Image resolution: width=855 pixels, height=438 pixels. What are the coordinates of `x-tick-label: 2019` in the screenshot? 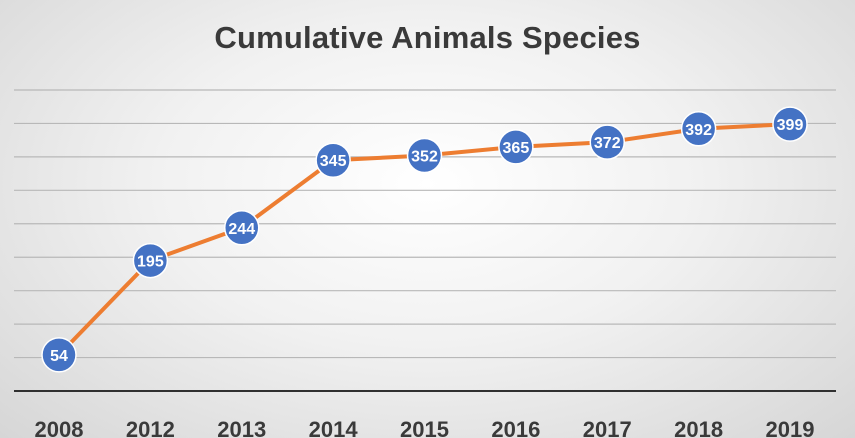 It's located at (790, 427).